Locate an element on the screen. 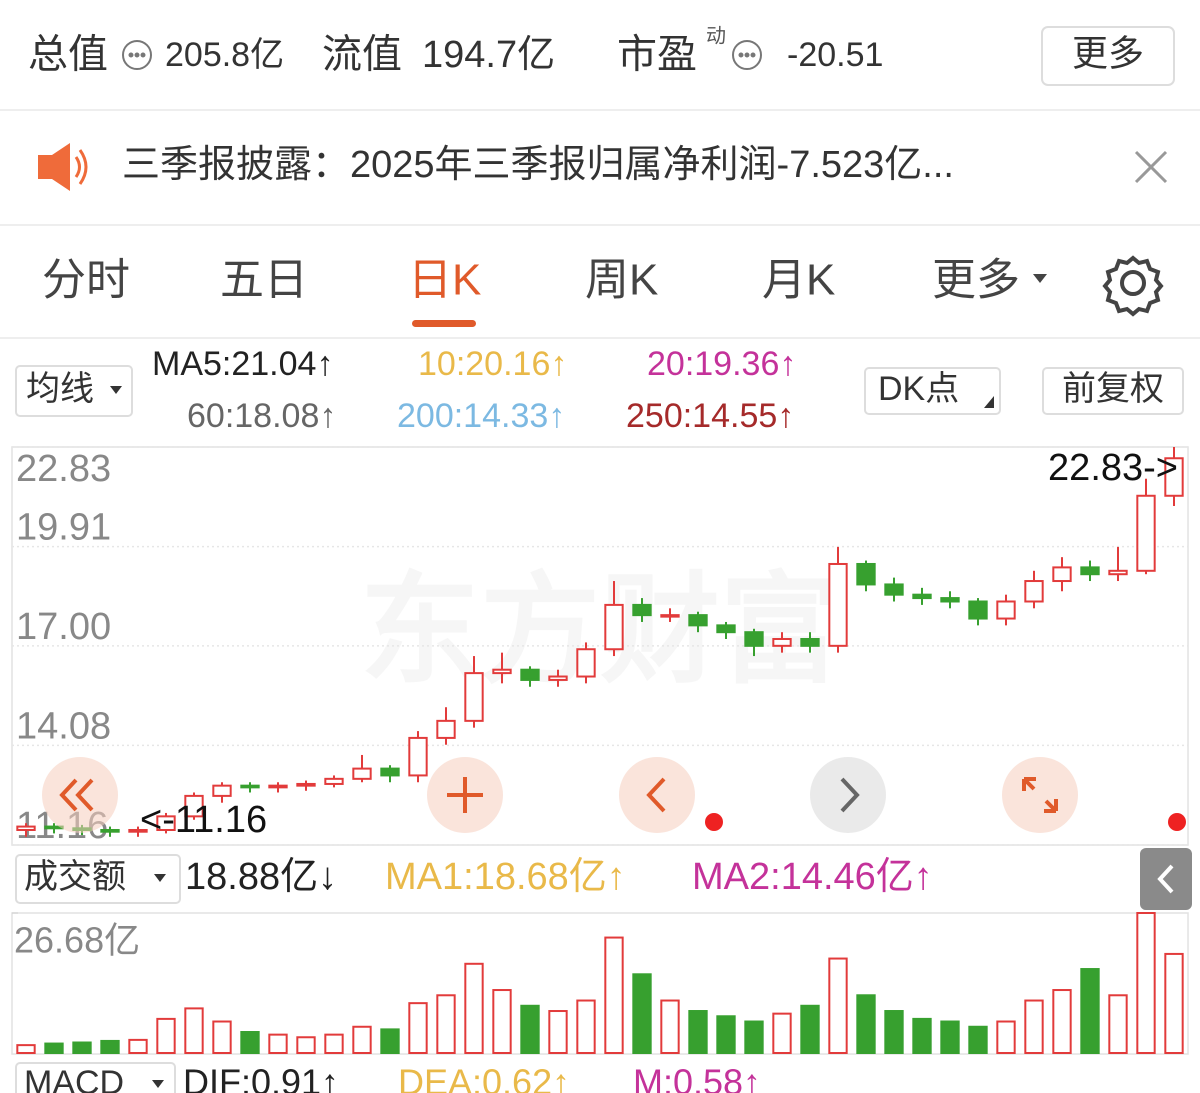 Image resolution: width=1200 pixels, height=1093 pixels. ma-button is located at coordinates (74, 391).